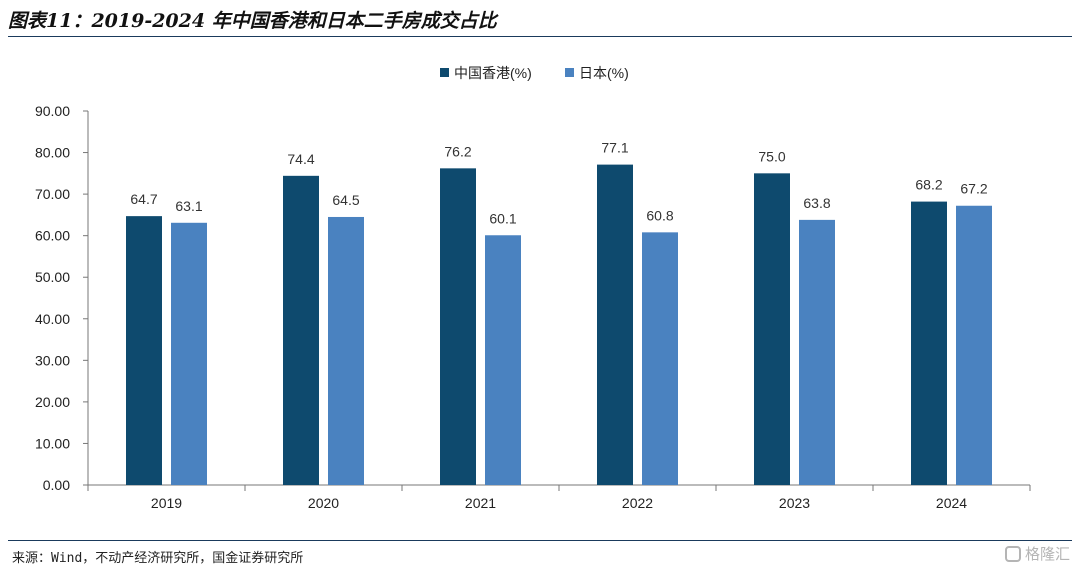  I want to click on x-tick-label: 2019, so click(166, 503).